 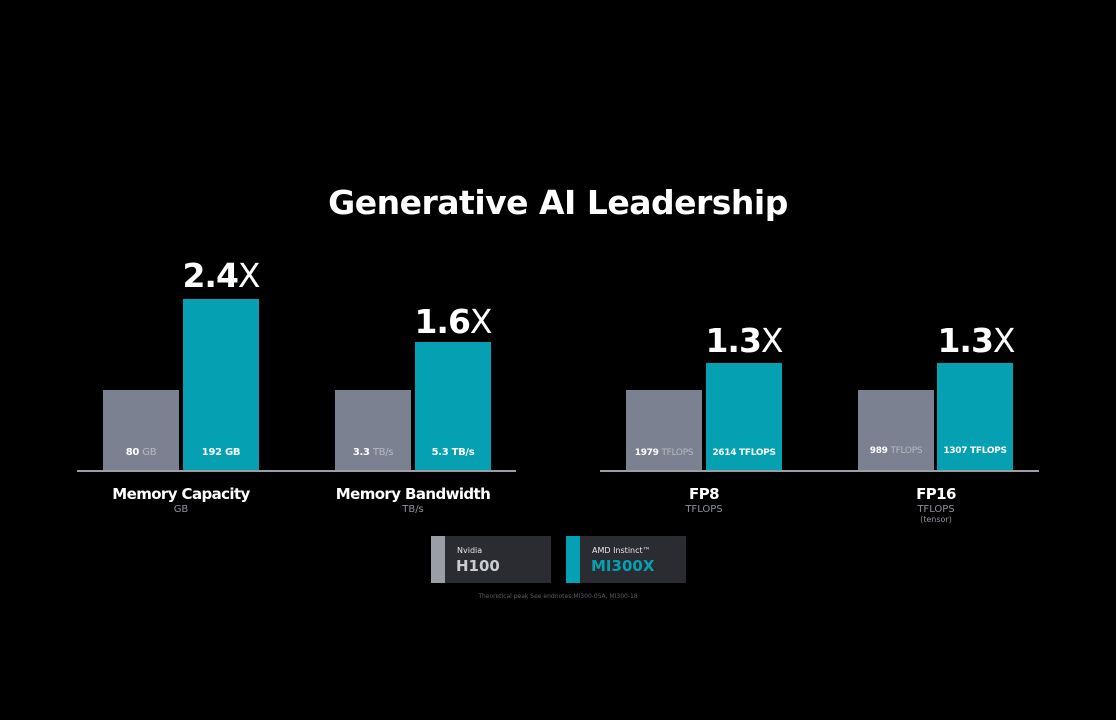 I want to click on bar-value: 1979, so click(x=646, y=453).